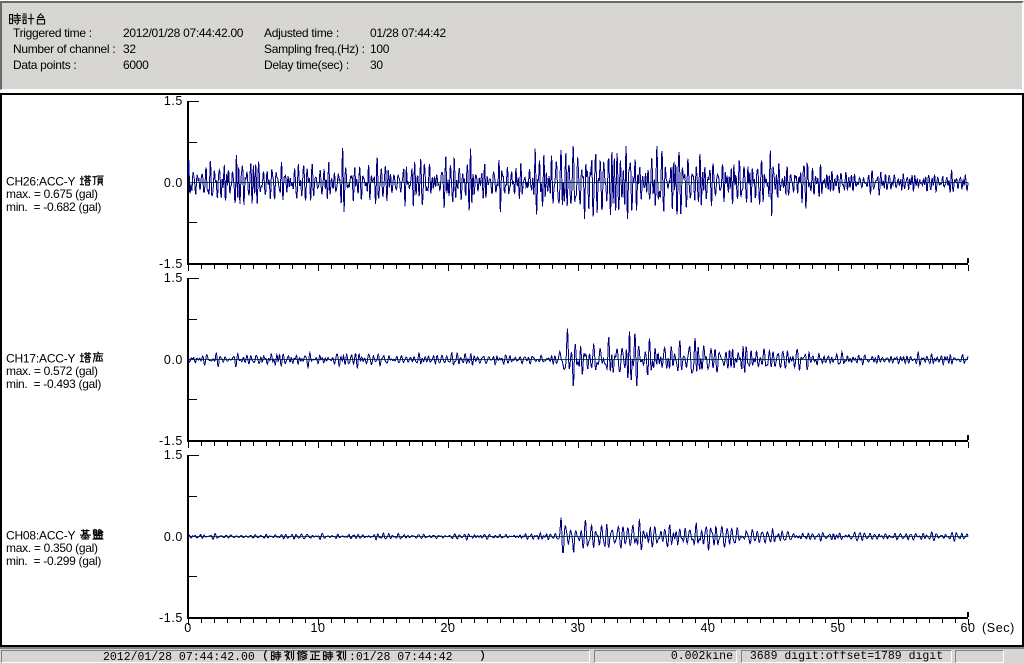 This screenshot has height=664, width=1024. I want to click on svg-text: :01/28 07:44:42, so click(401, 657).